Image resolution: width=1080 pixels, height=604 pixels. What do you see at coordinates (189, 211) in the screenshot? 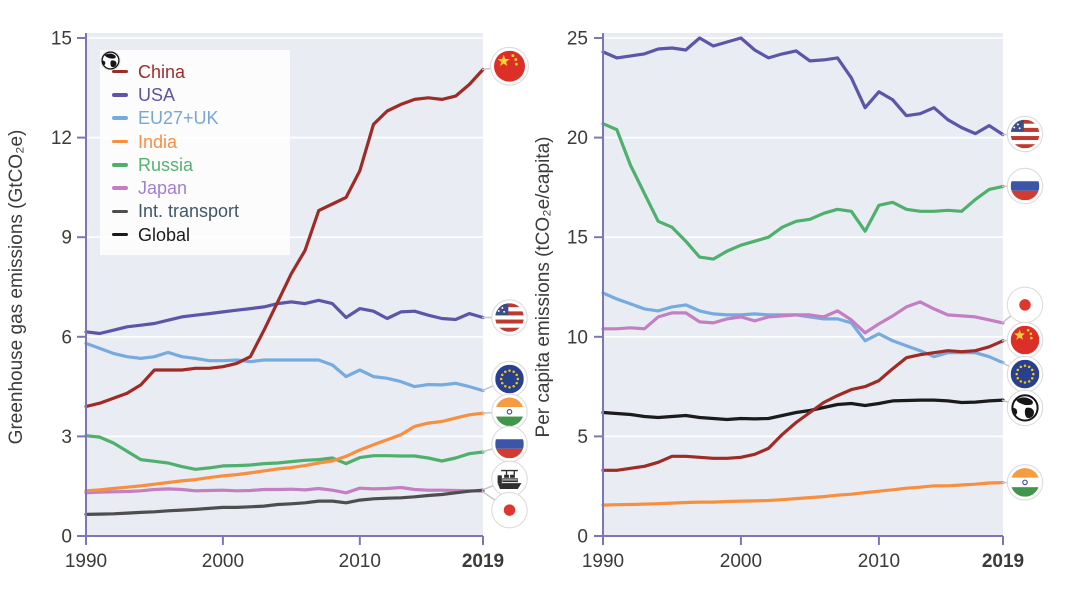
I see `legend-label: Int. transport` at bounding box center [189, 211].